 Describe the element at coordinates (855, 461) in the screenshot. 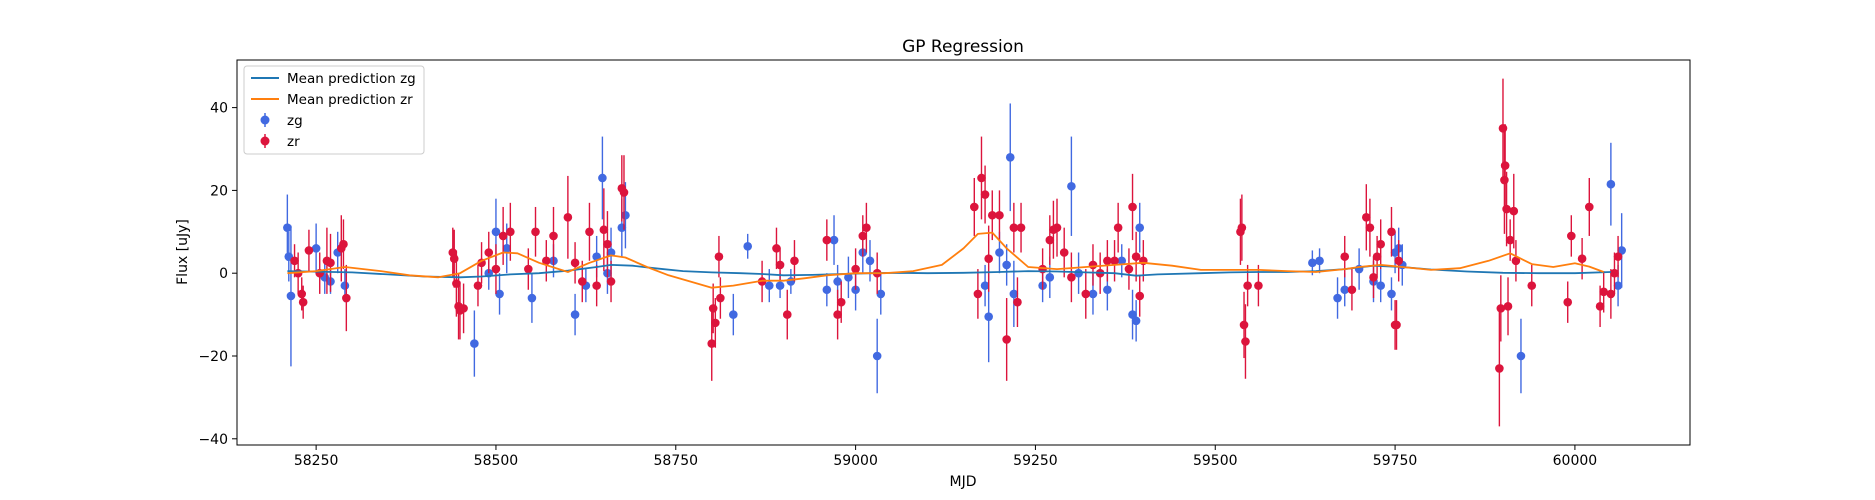

I see `x-tick-label: 59000` at that location.